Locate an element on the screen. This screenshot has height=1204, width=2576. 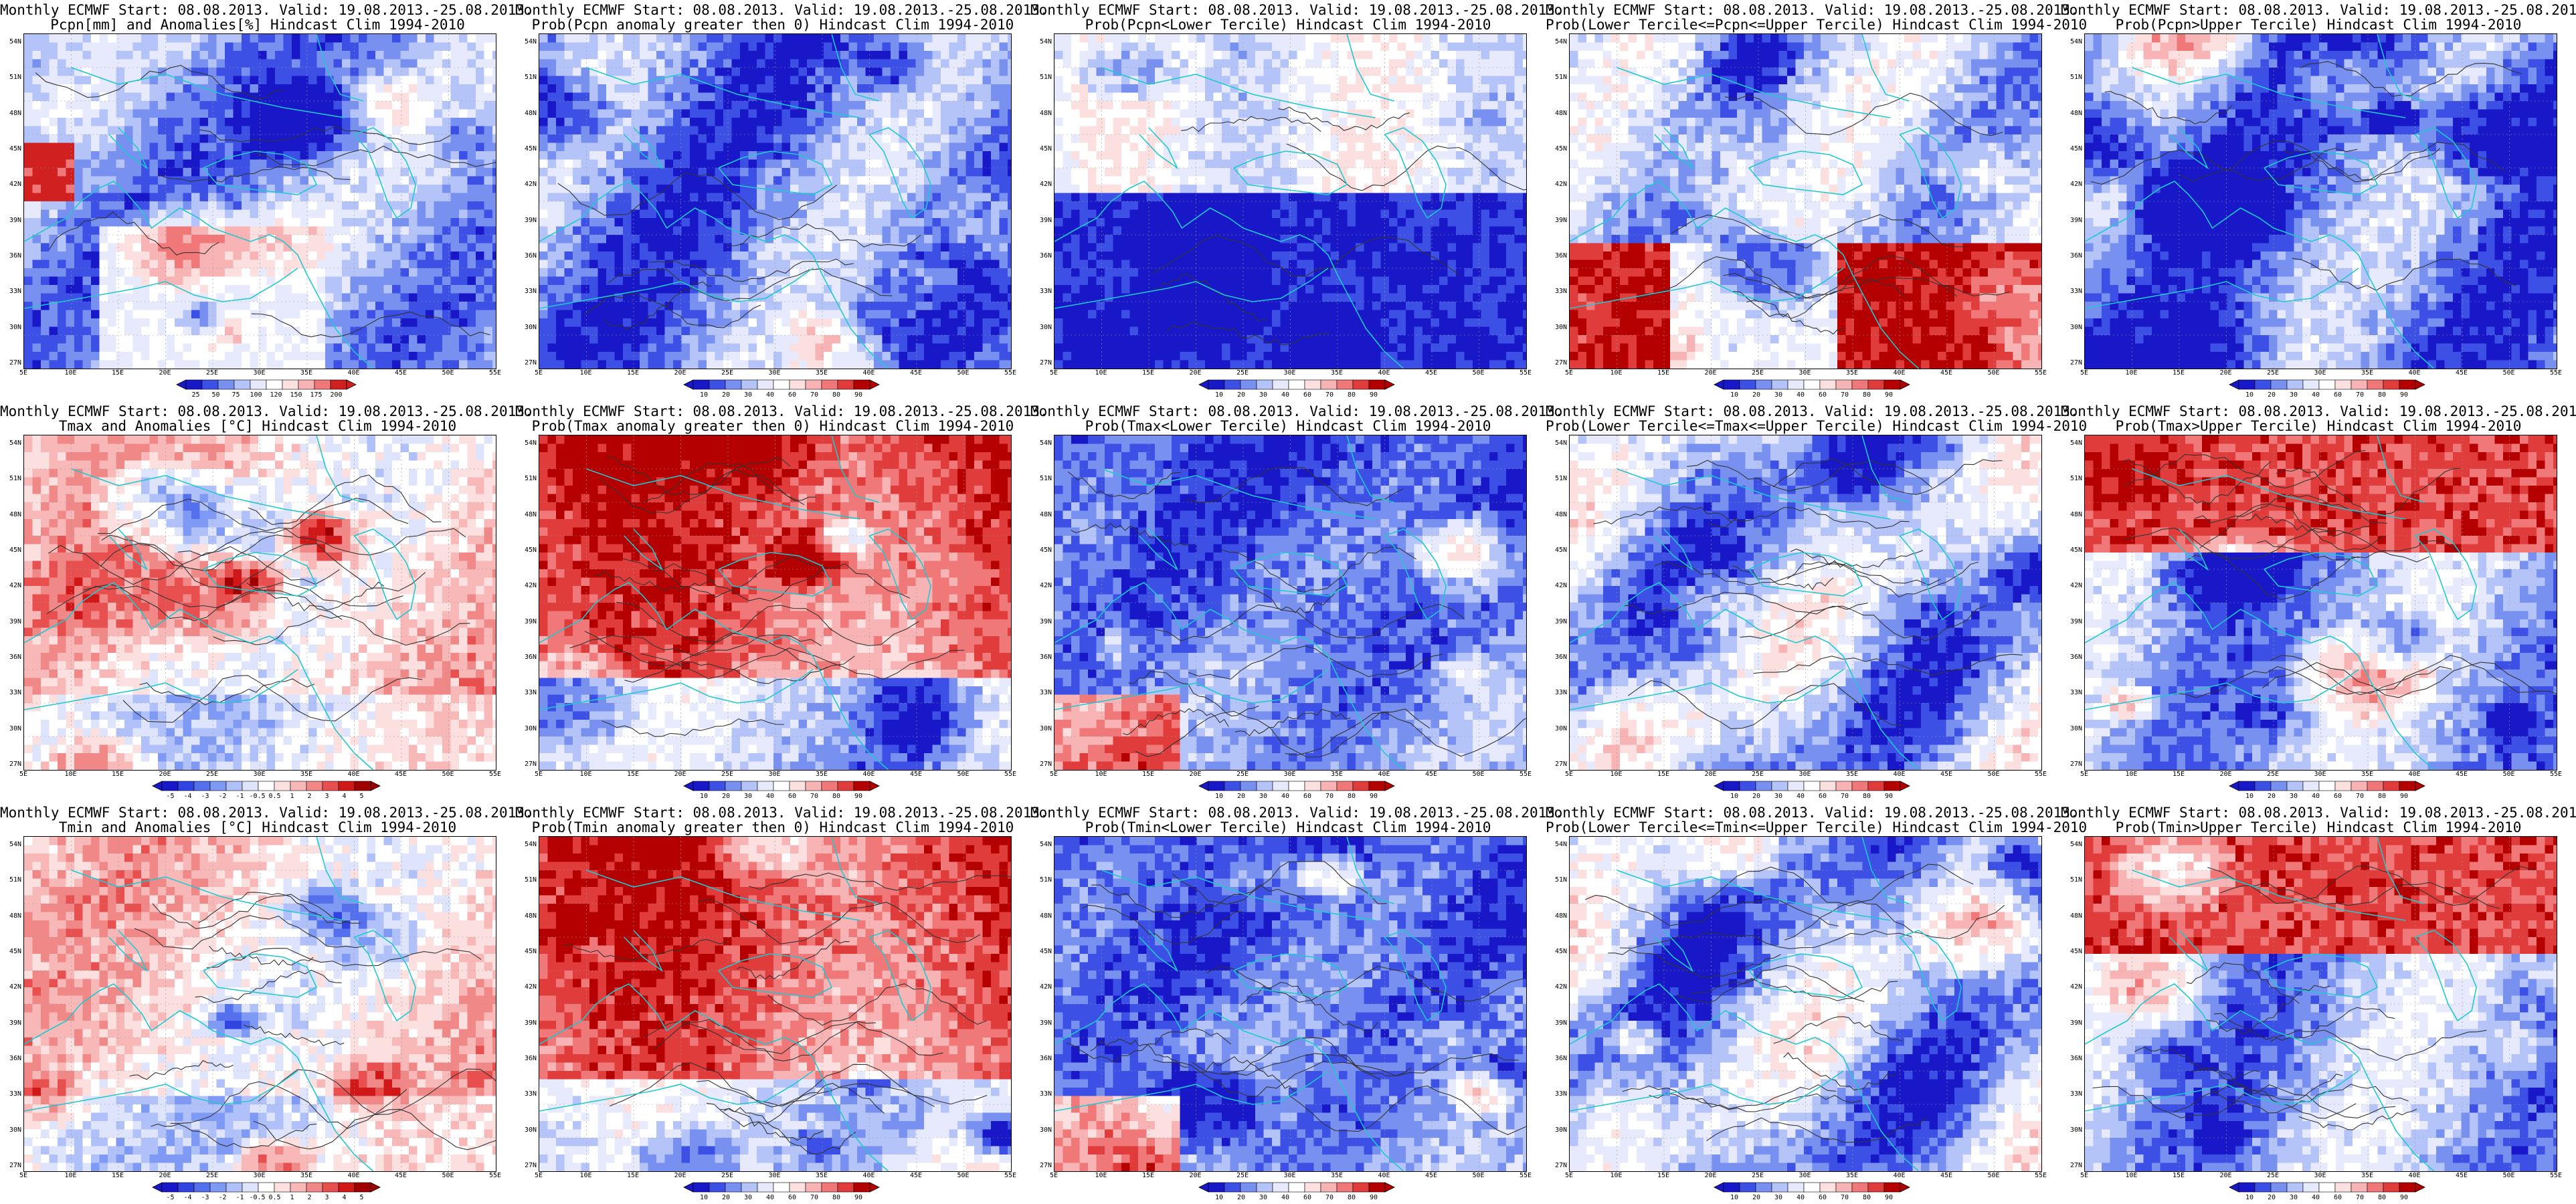
colorbar-tick-label: 1 is located at coordinates (292, 1198).